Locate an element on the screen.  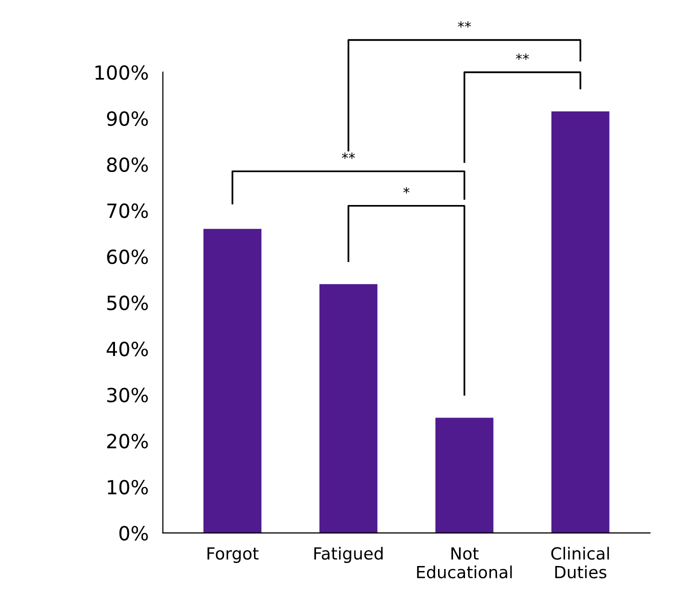
annotation: * is located at coordinates (406, 190).